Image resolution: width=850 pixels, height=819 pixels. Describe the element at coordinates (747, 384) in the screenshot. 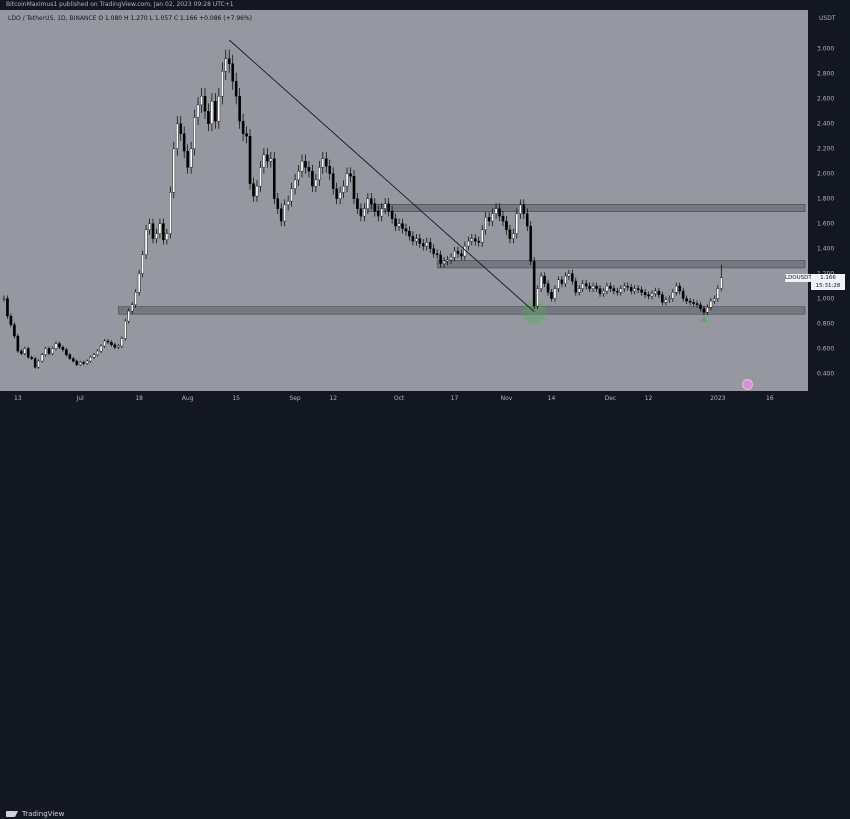

I see `event-marker-icon` at that location.